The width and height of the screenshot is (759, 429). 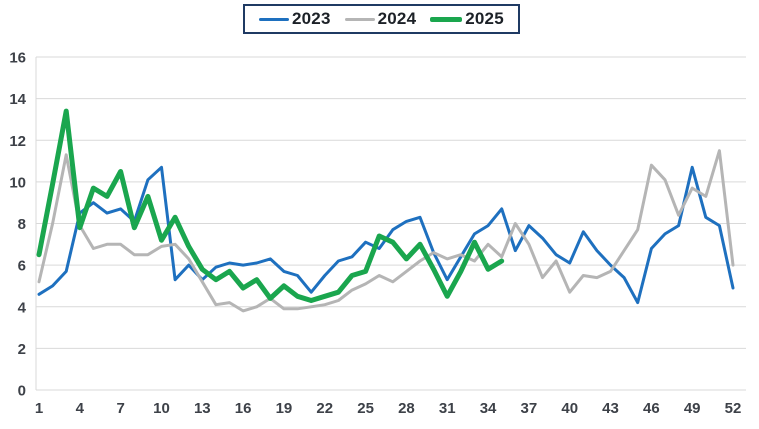 I want to click on legend-item-2023: 2023, so click(x=295, y=19).